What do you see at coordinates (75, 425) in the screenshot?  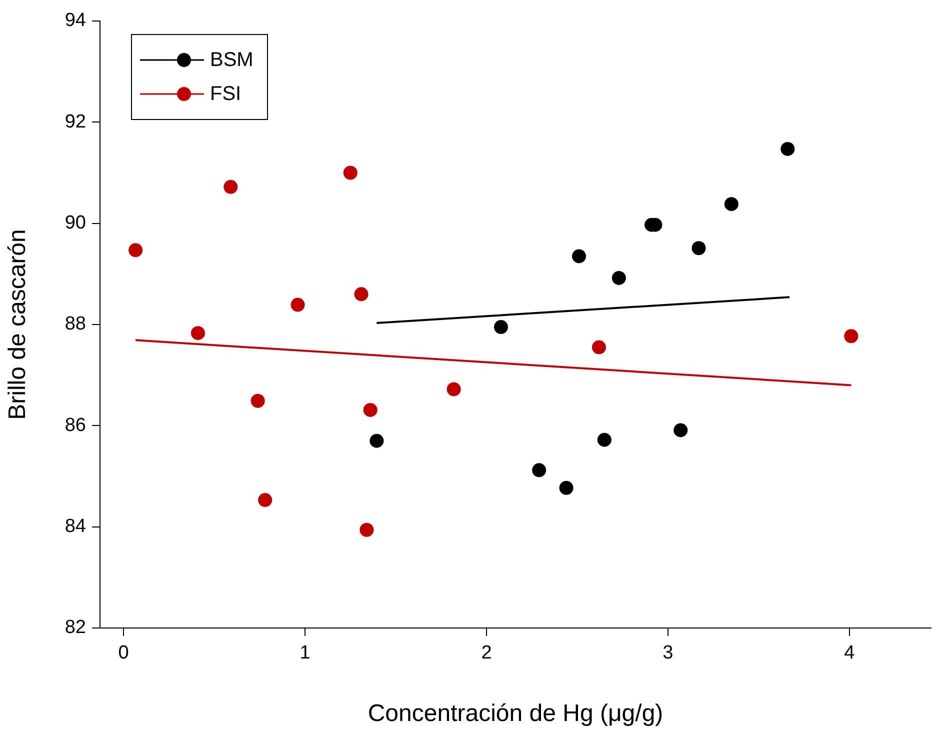 I see `y-tick-label: 86` at bounding box center [75, 425].